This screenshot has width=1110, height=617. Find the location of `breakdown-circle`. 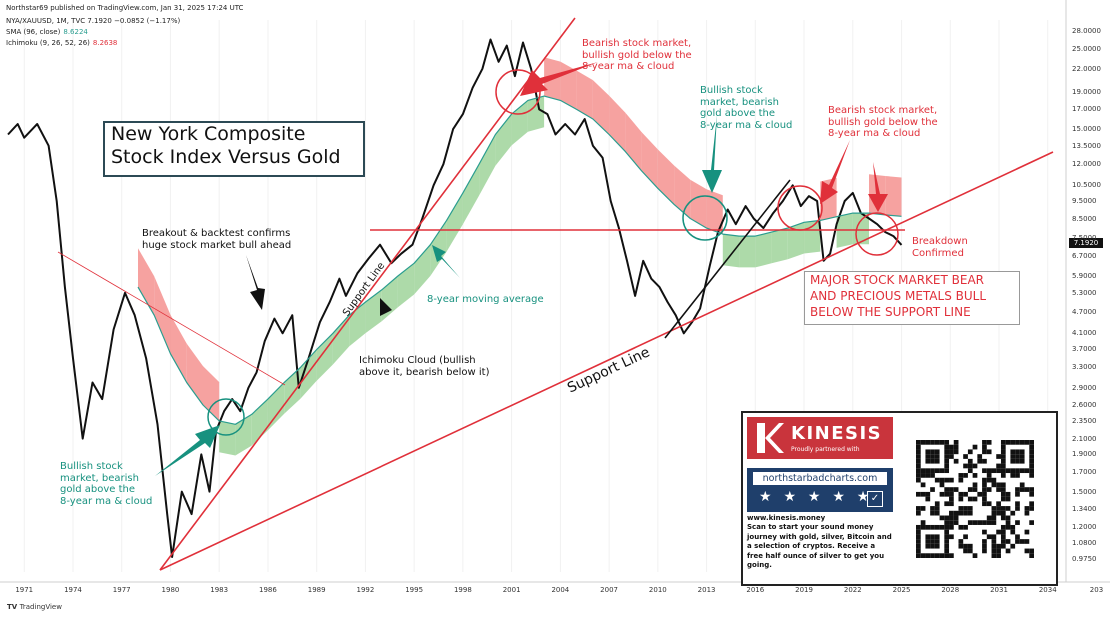

breakdown-circle is located at coordinates (877, 234).